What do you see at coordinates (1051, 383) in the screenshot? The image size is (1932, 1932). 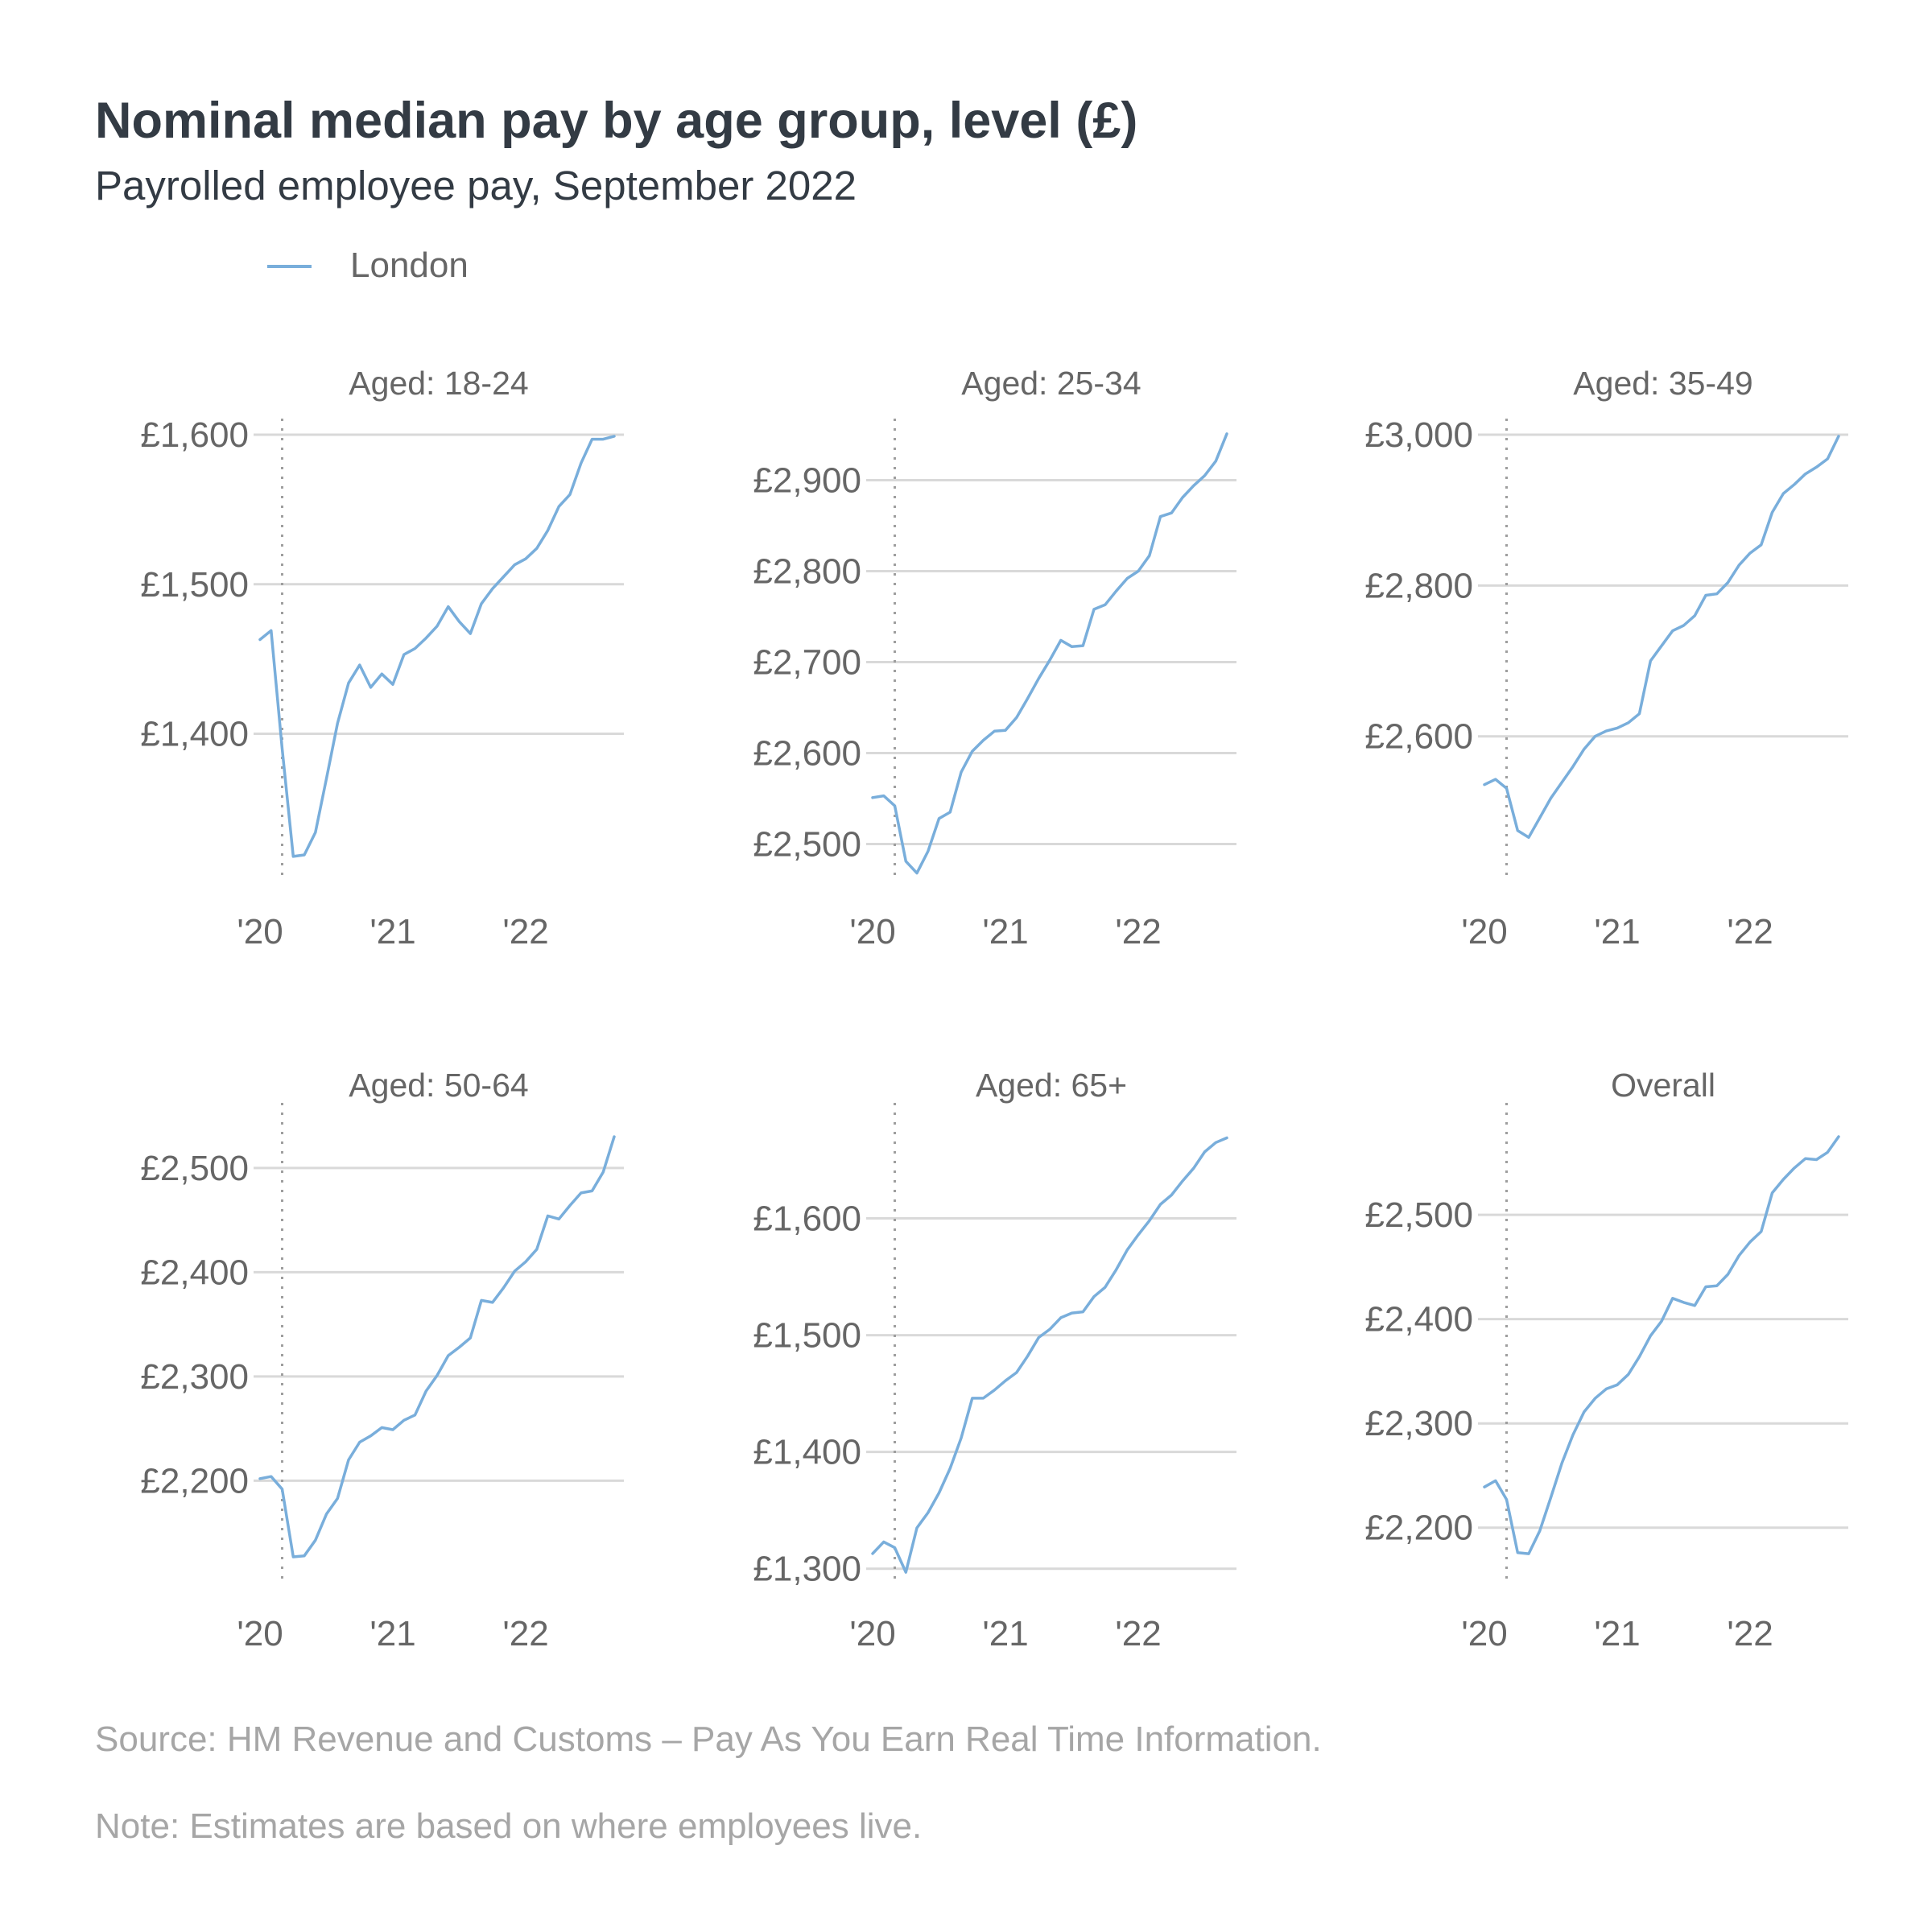 I see `panel-title: Aged: 25-34` at bounding box center [1051, 383].